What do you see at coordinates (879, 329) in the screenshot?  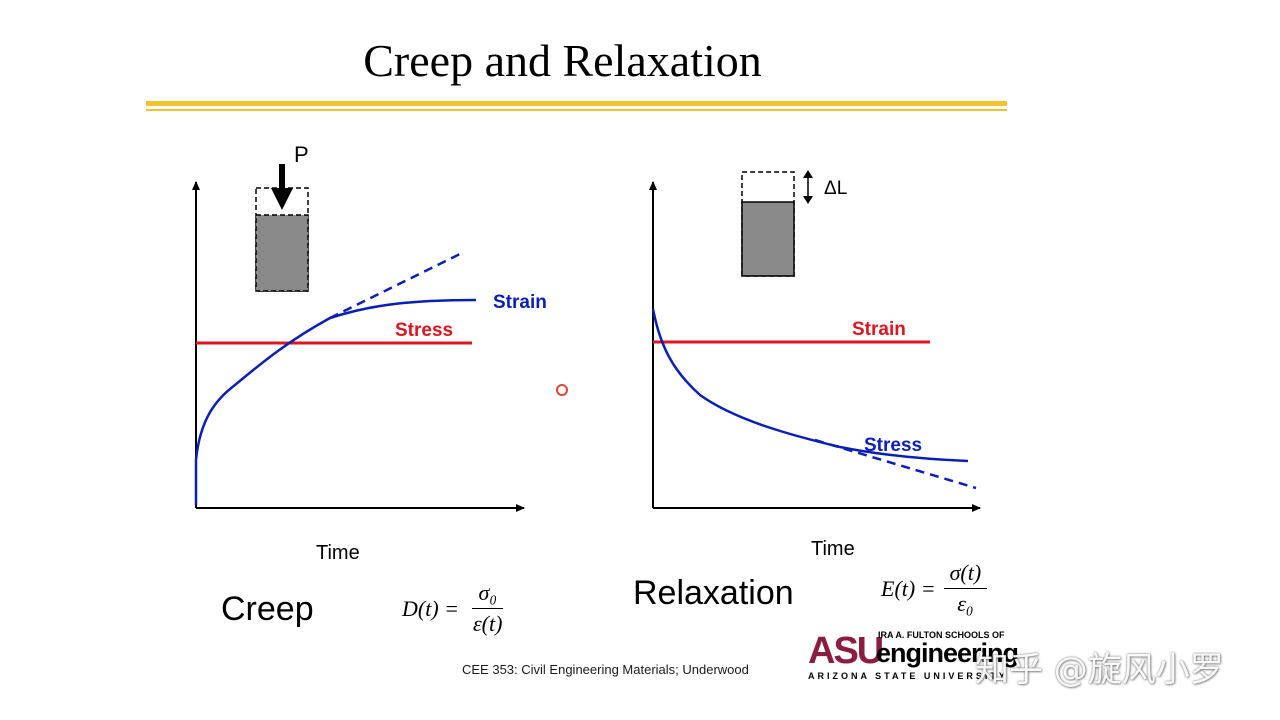 I see `relaxation-strain-label: Strain` at bounding box center [879, 329].